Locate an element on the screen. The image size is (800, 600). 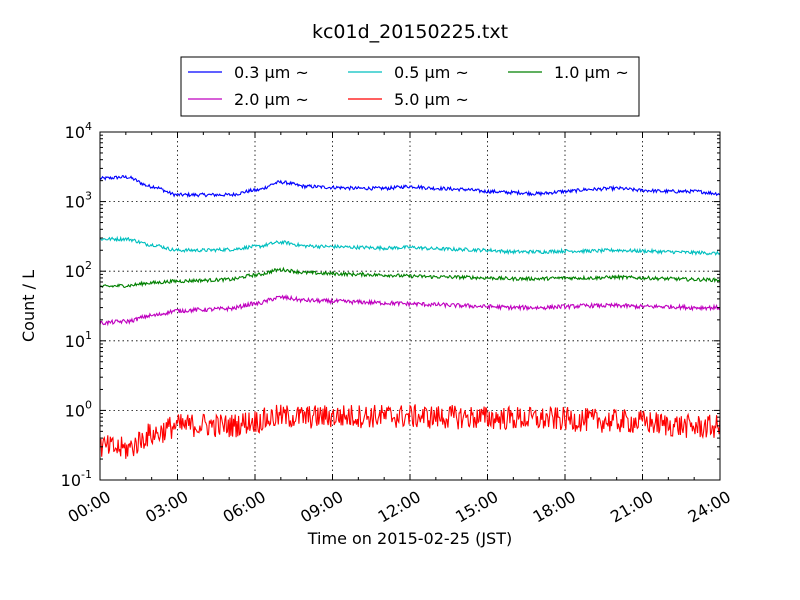
x-tick-label: 03:00 is located at coordinates (166, 507).